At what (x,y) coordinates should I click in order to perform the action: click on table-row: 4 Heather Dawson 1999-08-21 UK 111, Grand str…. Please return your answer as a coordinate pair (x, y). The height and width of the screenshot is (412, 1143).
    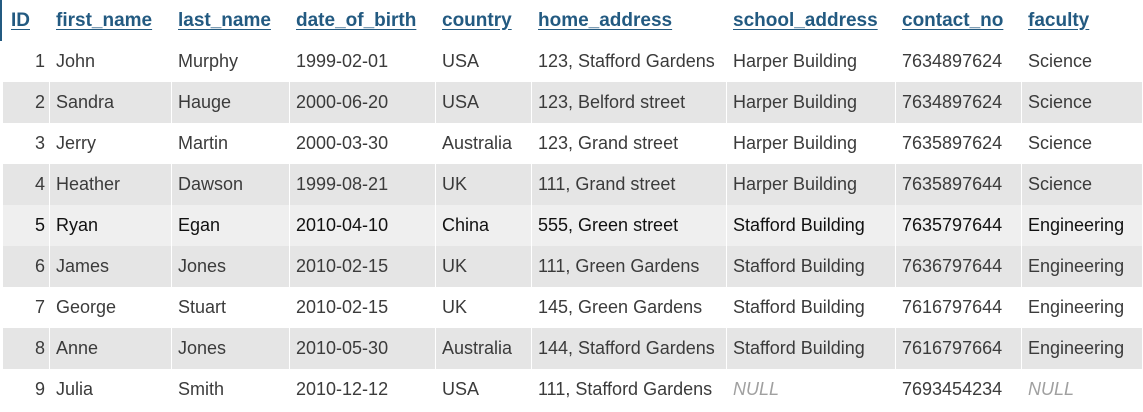
    Looking at the image, I should click on (571, 184).